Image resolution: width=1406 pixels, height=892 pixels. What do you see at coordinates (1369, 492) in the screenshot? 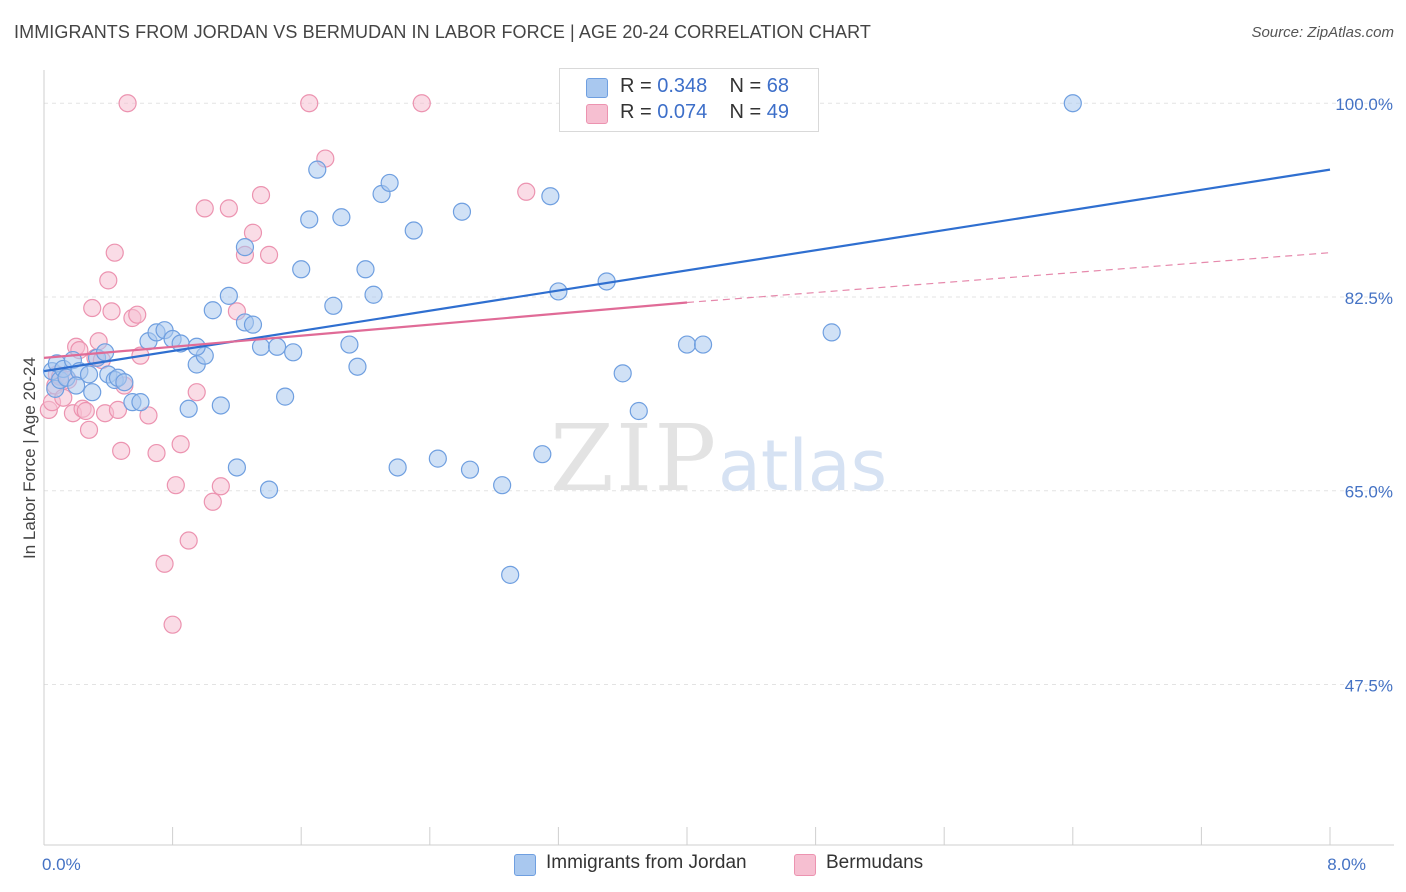
I see `y-tick-label: 65.0%` at bounding box center [1369, 492].